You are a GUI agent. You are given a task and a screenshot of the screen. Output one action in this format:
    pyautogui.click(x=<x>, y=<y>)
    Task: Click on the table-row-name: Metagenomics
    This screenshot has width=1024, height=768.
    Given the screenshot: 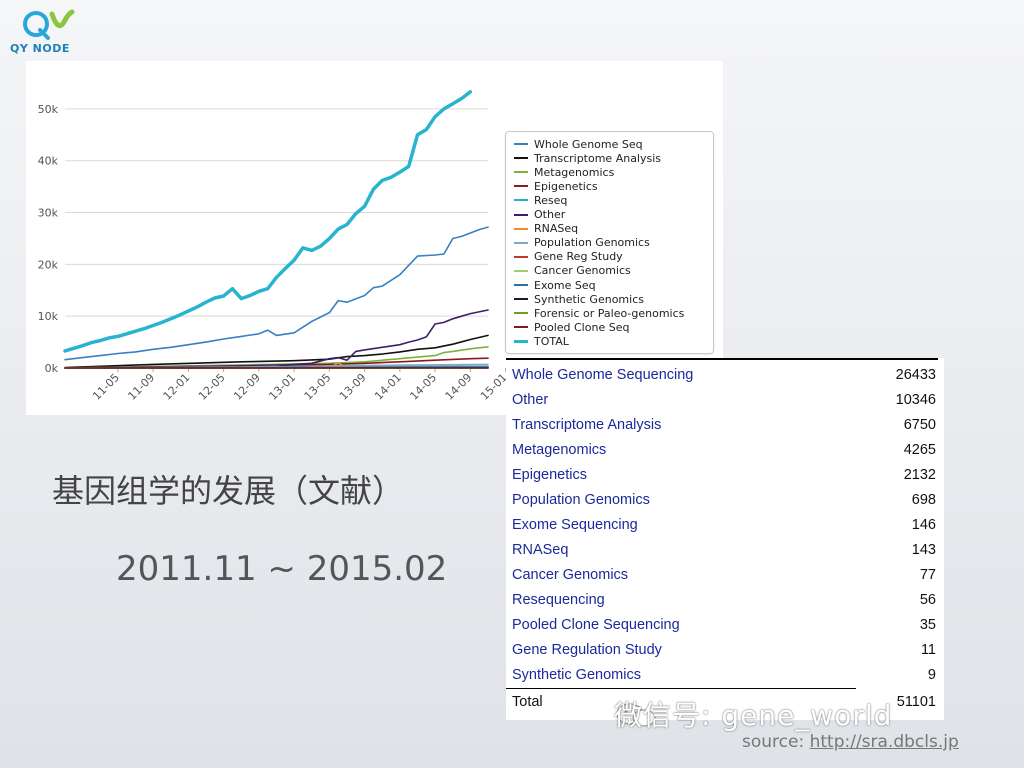 What is the action you would take?
    pyautogui.click(x=559, y=450)
    